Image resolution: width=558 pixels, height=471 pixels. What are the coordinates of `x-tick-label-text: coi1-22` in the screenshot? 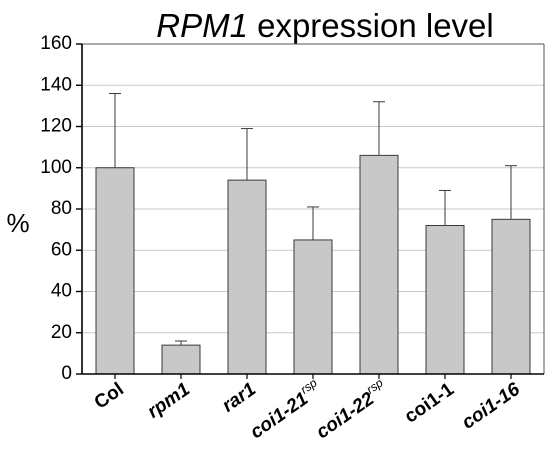 It's located at (346, 415).